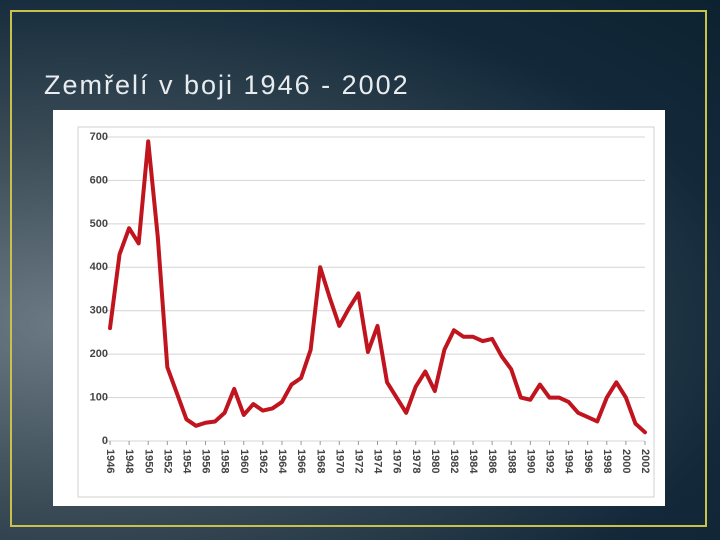  What do you see at coordinates (99, 180) in the screenshot?
I see `y-tick-label: 600` at bounding box center [99, 180].